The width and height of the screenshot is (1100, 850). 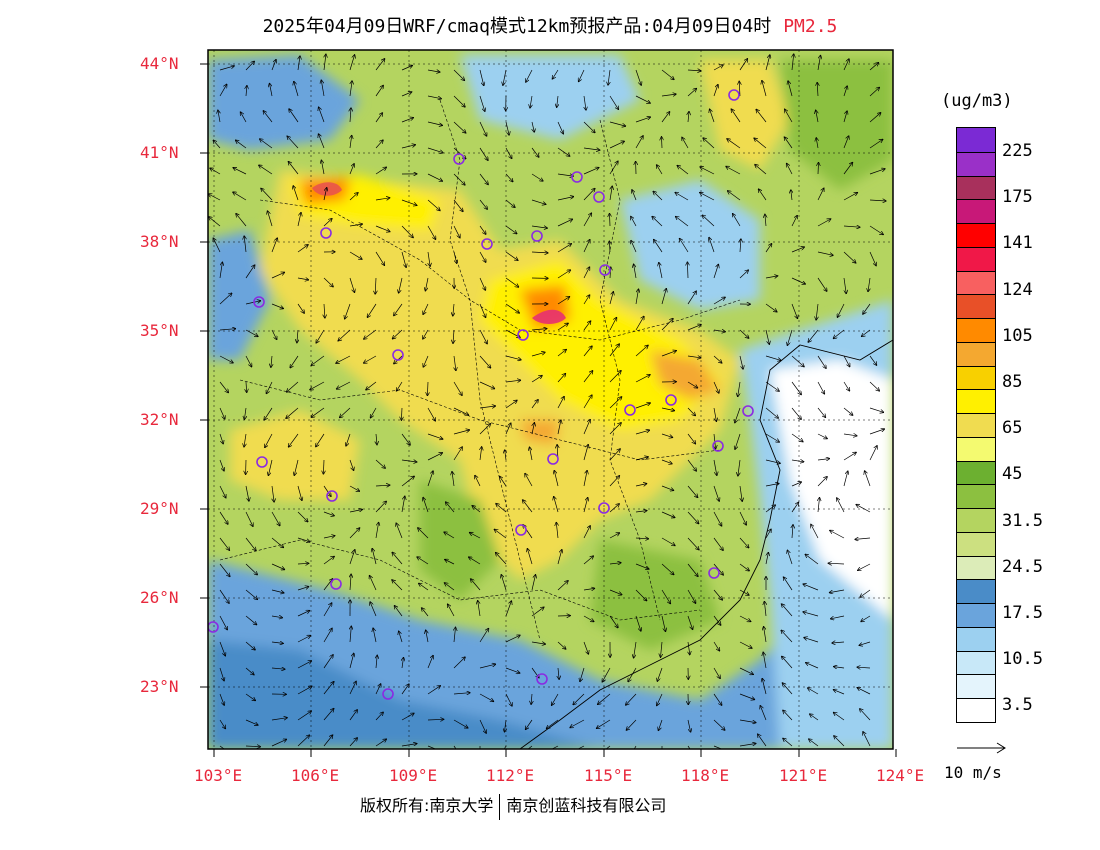 I want to click on credit-company: 南京创蓝科技有限公司, so click(x=586, y=805).